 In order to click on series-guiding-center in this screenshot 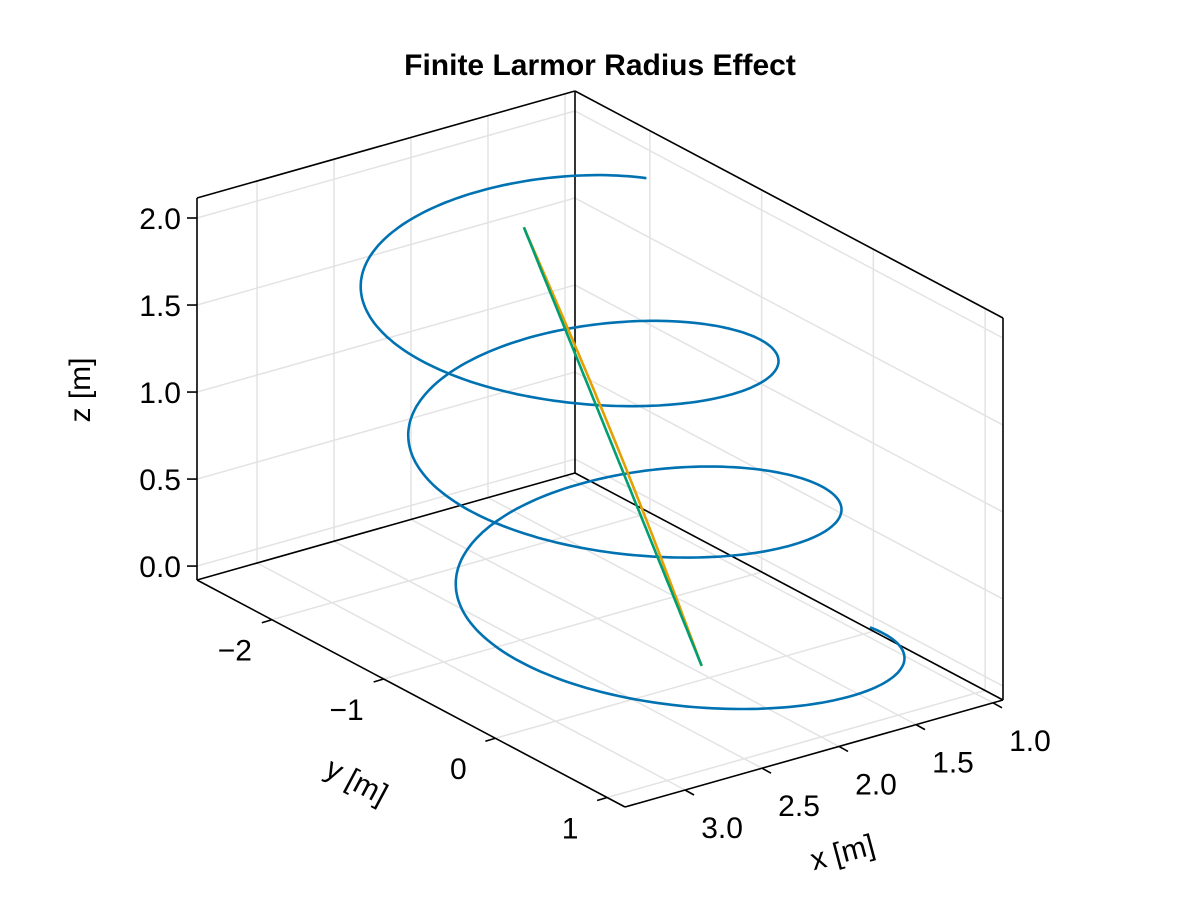, I will do `click(612, 446)`.